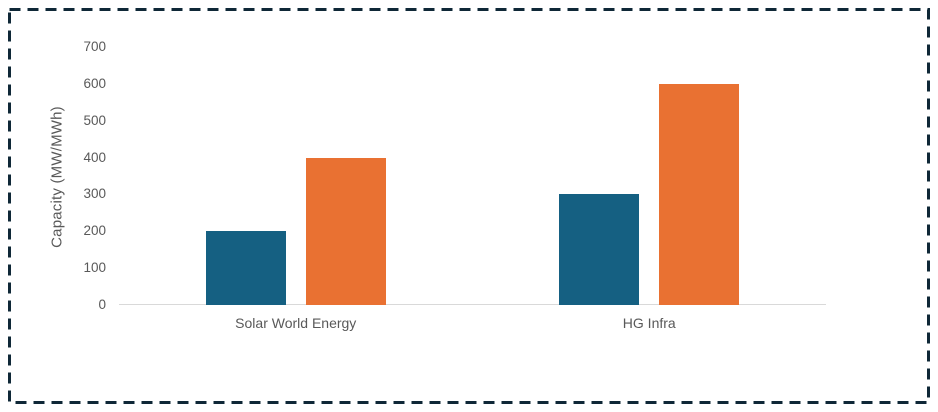  I want to click on y-tick-label: 300, so click(94, 194).